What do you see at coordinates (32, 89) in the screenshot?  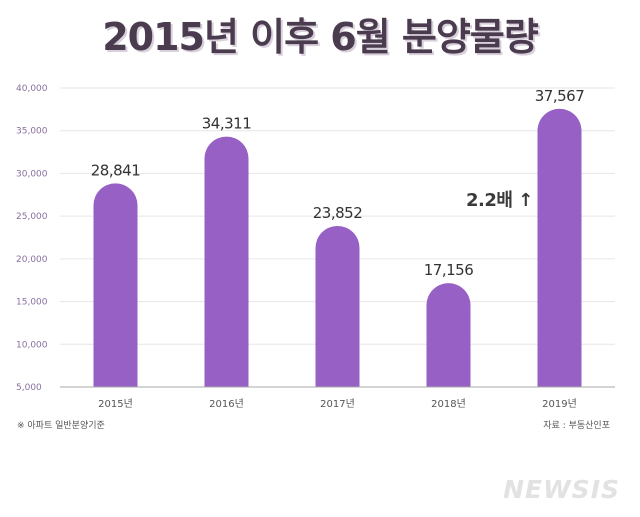 I see `y-tick-label: 40,000` at bounding box center [32, 89].